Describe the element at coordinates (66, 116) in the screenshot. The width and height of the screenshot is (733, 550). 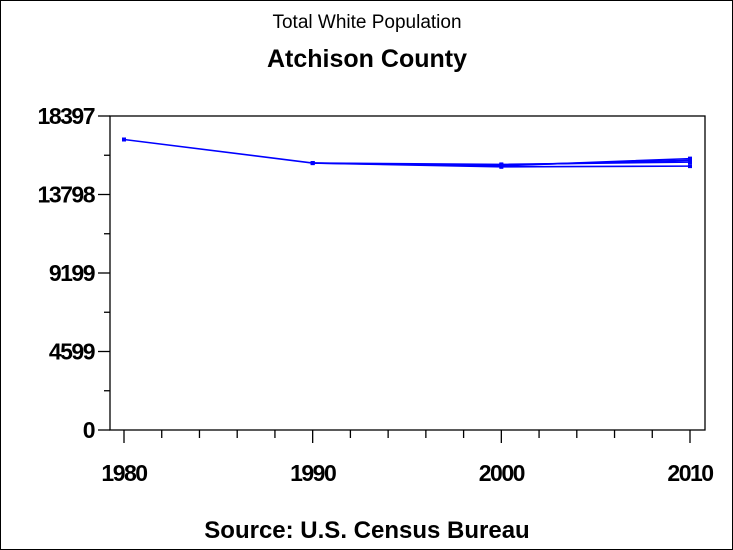
I see `y-tick-label: 18397` at that location.